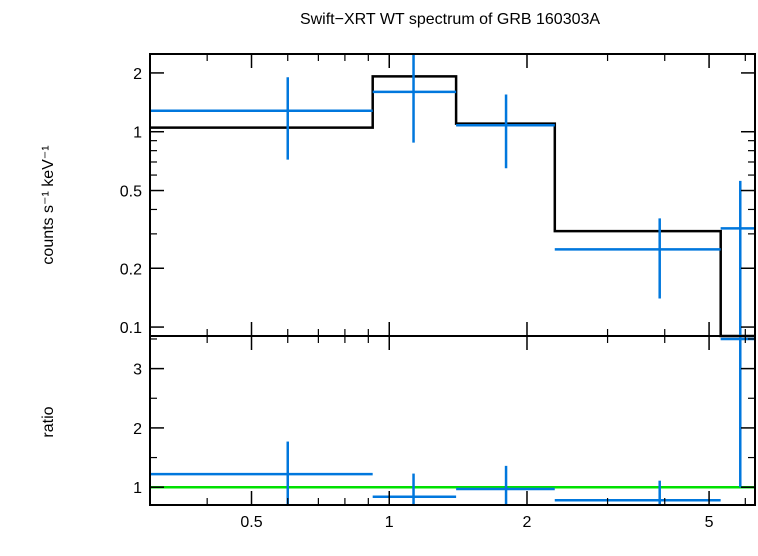 This screenshot has height=556, width=758. What do you see at coordinates (131, 192) in the screenshot?
I see `y-tick-label: 0.5` at bounding box center [131, 192].